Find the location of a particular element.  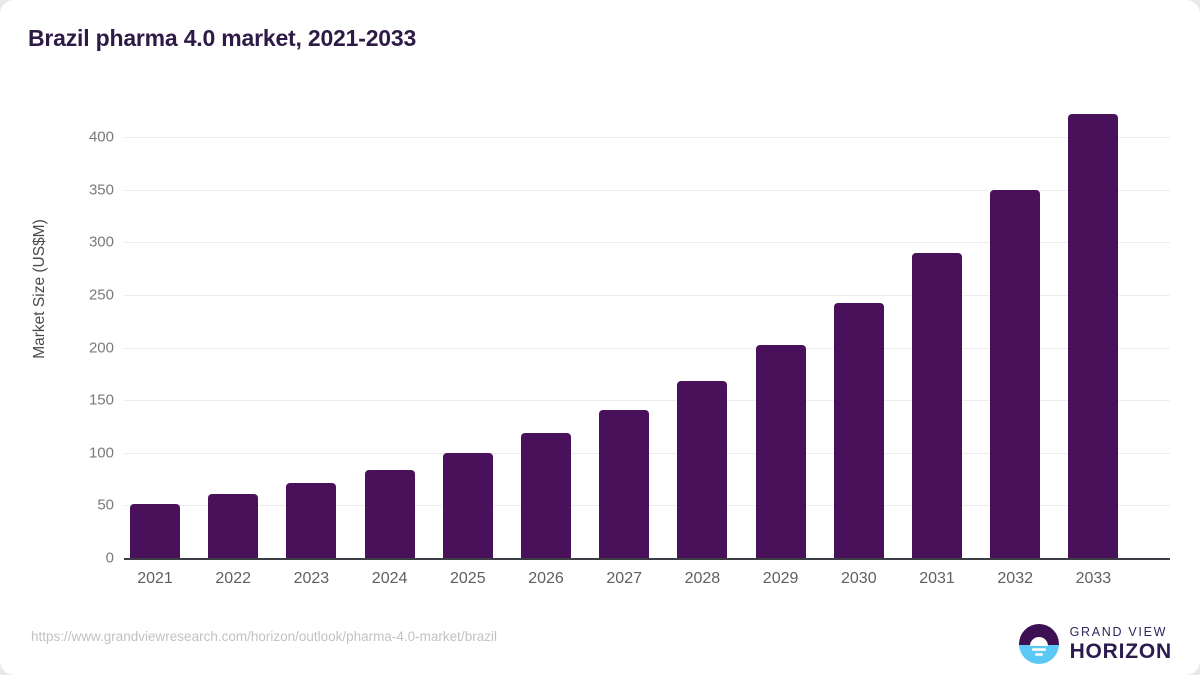

y-axis-tick-label: 350 is located at coordinates (101, 190).